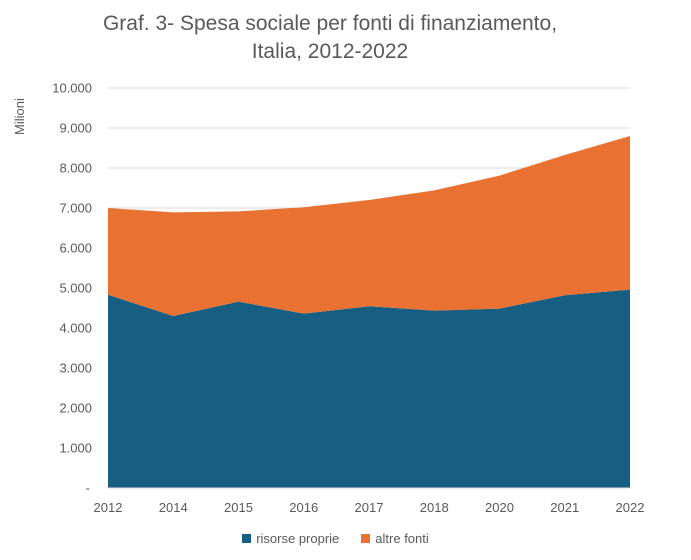 The height and width of the screenshot is (560, 691). I want to click on legend-swatch-risorse-proprie, so click(247, 538).